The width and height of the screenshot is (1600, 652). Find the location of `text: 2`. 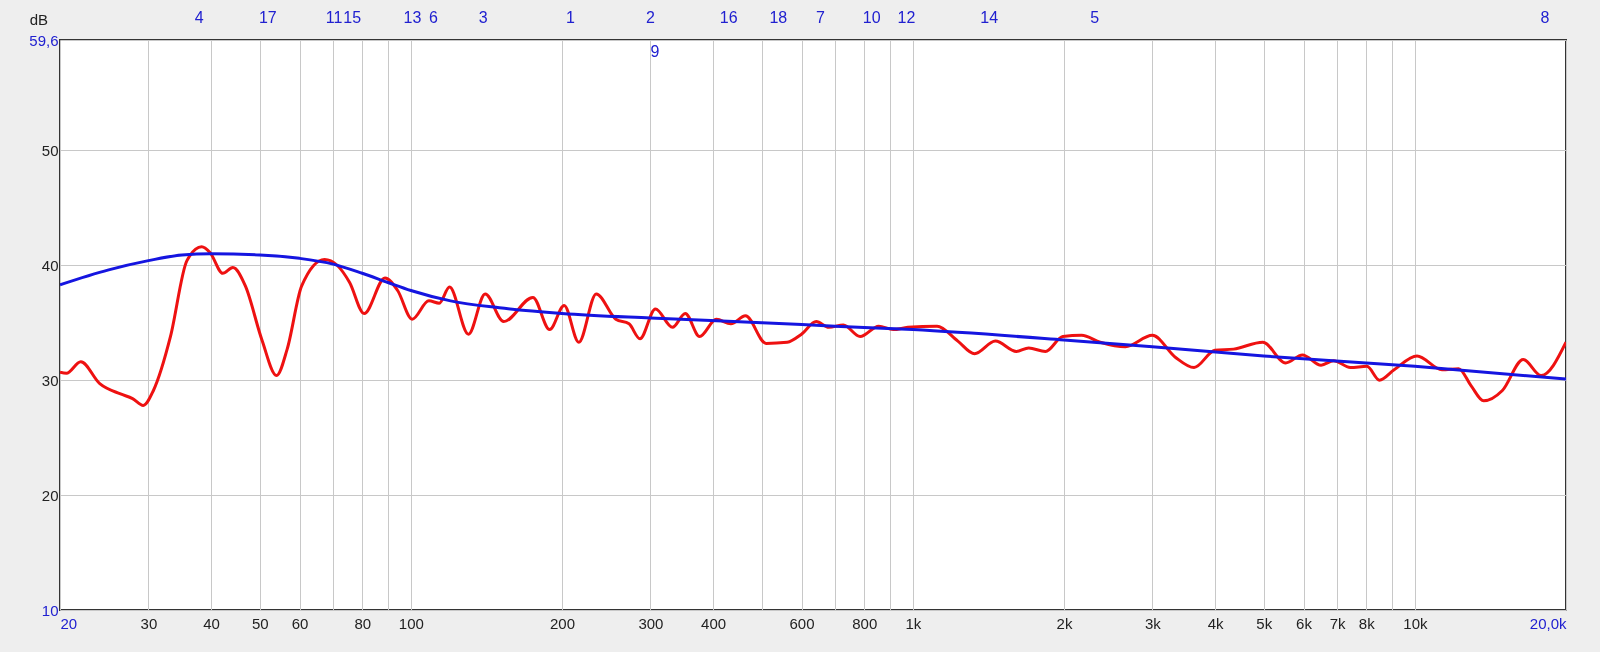

text: 2 is located at coordinates (650, 17).